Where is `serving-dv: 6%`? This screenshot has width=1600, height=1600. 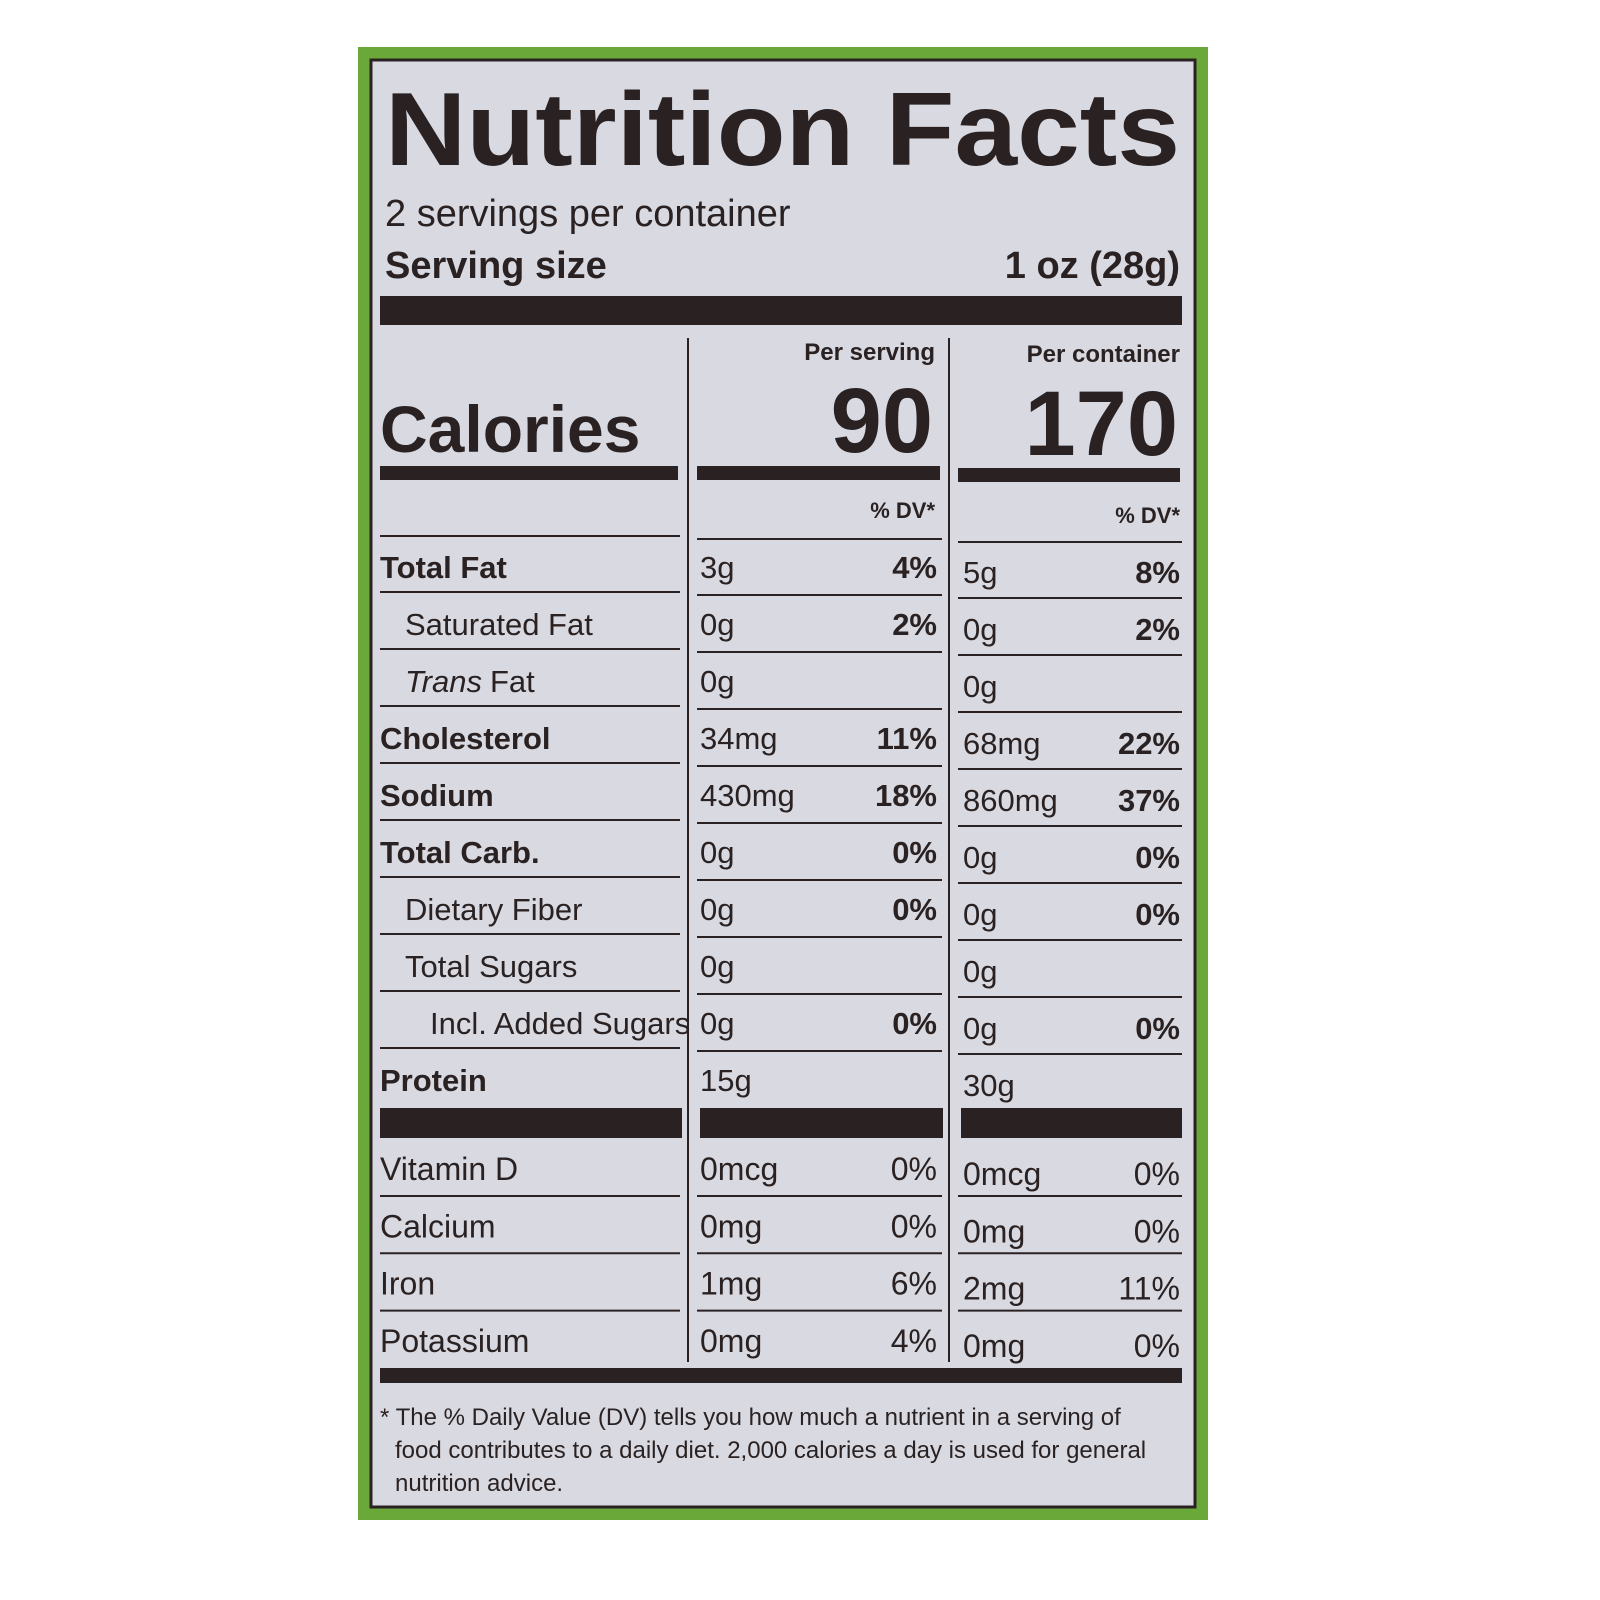 serving-dv: 6% is located at coordinates (914, 1284).